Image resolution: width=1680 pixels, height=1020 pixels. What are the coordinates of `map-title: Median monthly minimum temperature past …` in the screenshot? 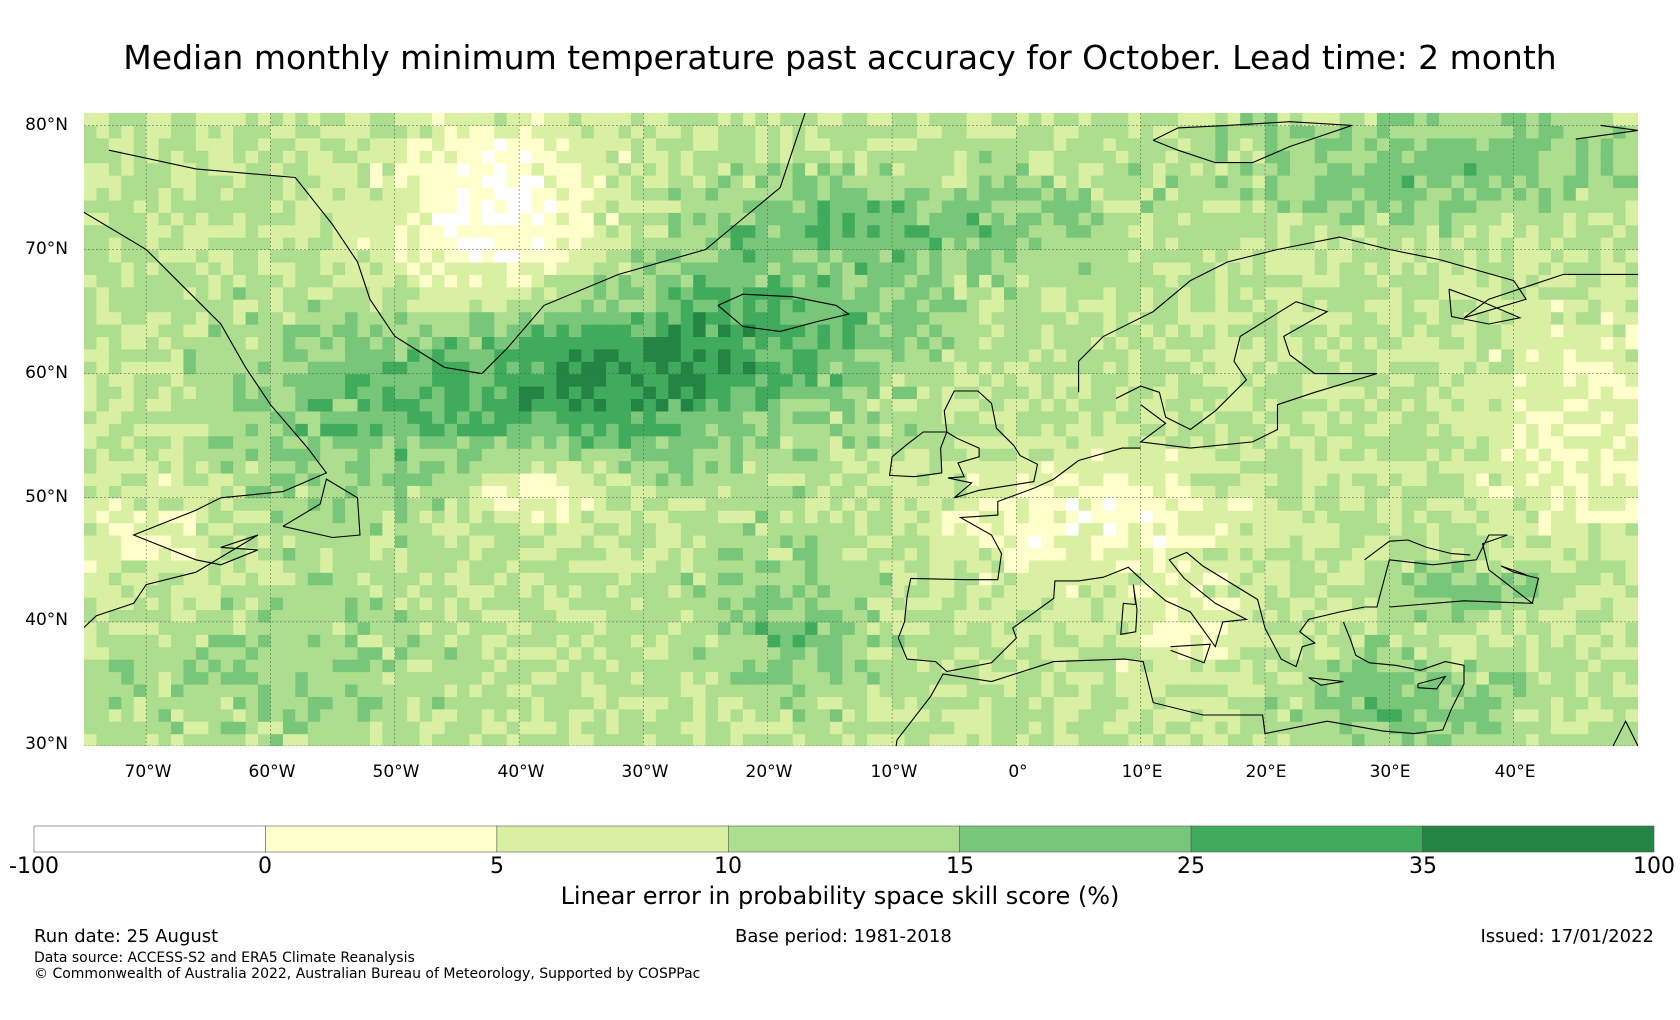 It's located at (840, 57).